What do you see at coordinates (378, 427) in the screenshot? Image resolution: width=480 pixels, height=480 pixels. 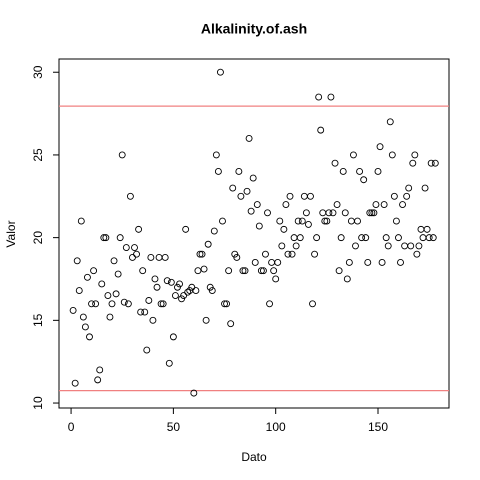 I see `x-tick-label: 150` at bounding box center [378, 427].